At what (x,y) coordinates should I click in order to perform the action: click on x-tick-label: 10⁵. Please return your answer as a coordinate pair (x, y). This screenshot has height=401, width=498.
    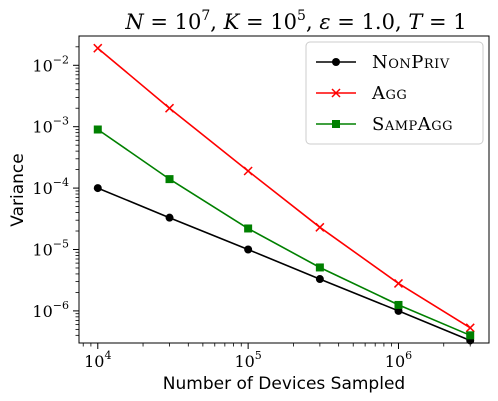
    Looking at the image, I should click on (247, 360).